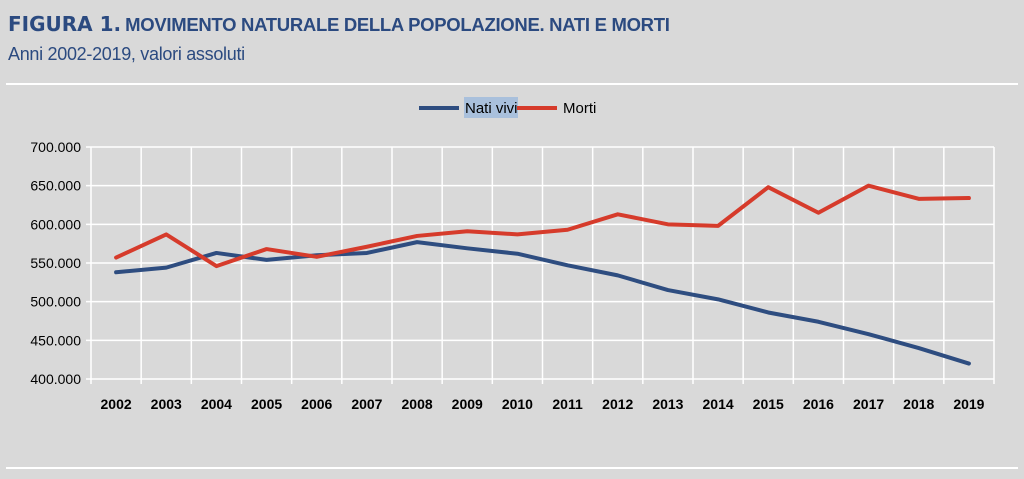  Describe the element at coordinates (55, 224) in the screenshot. I see `y-tick-label: 600.000` at that location.